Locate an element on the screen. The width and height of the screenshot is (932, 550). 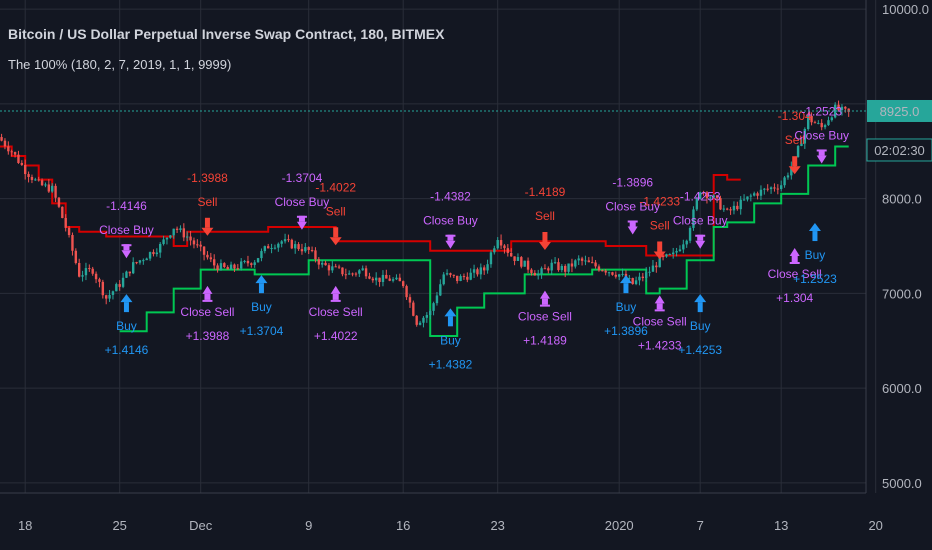
signal-value: -1.3704 is located at coordinates (302, 178).